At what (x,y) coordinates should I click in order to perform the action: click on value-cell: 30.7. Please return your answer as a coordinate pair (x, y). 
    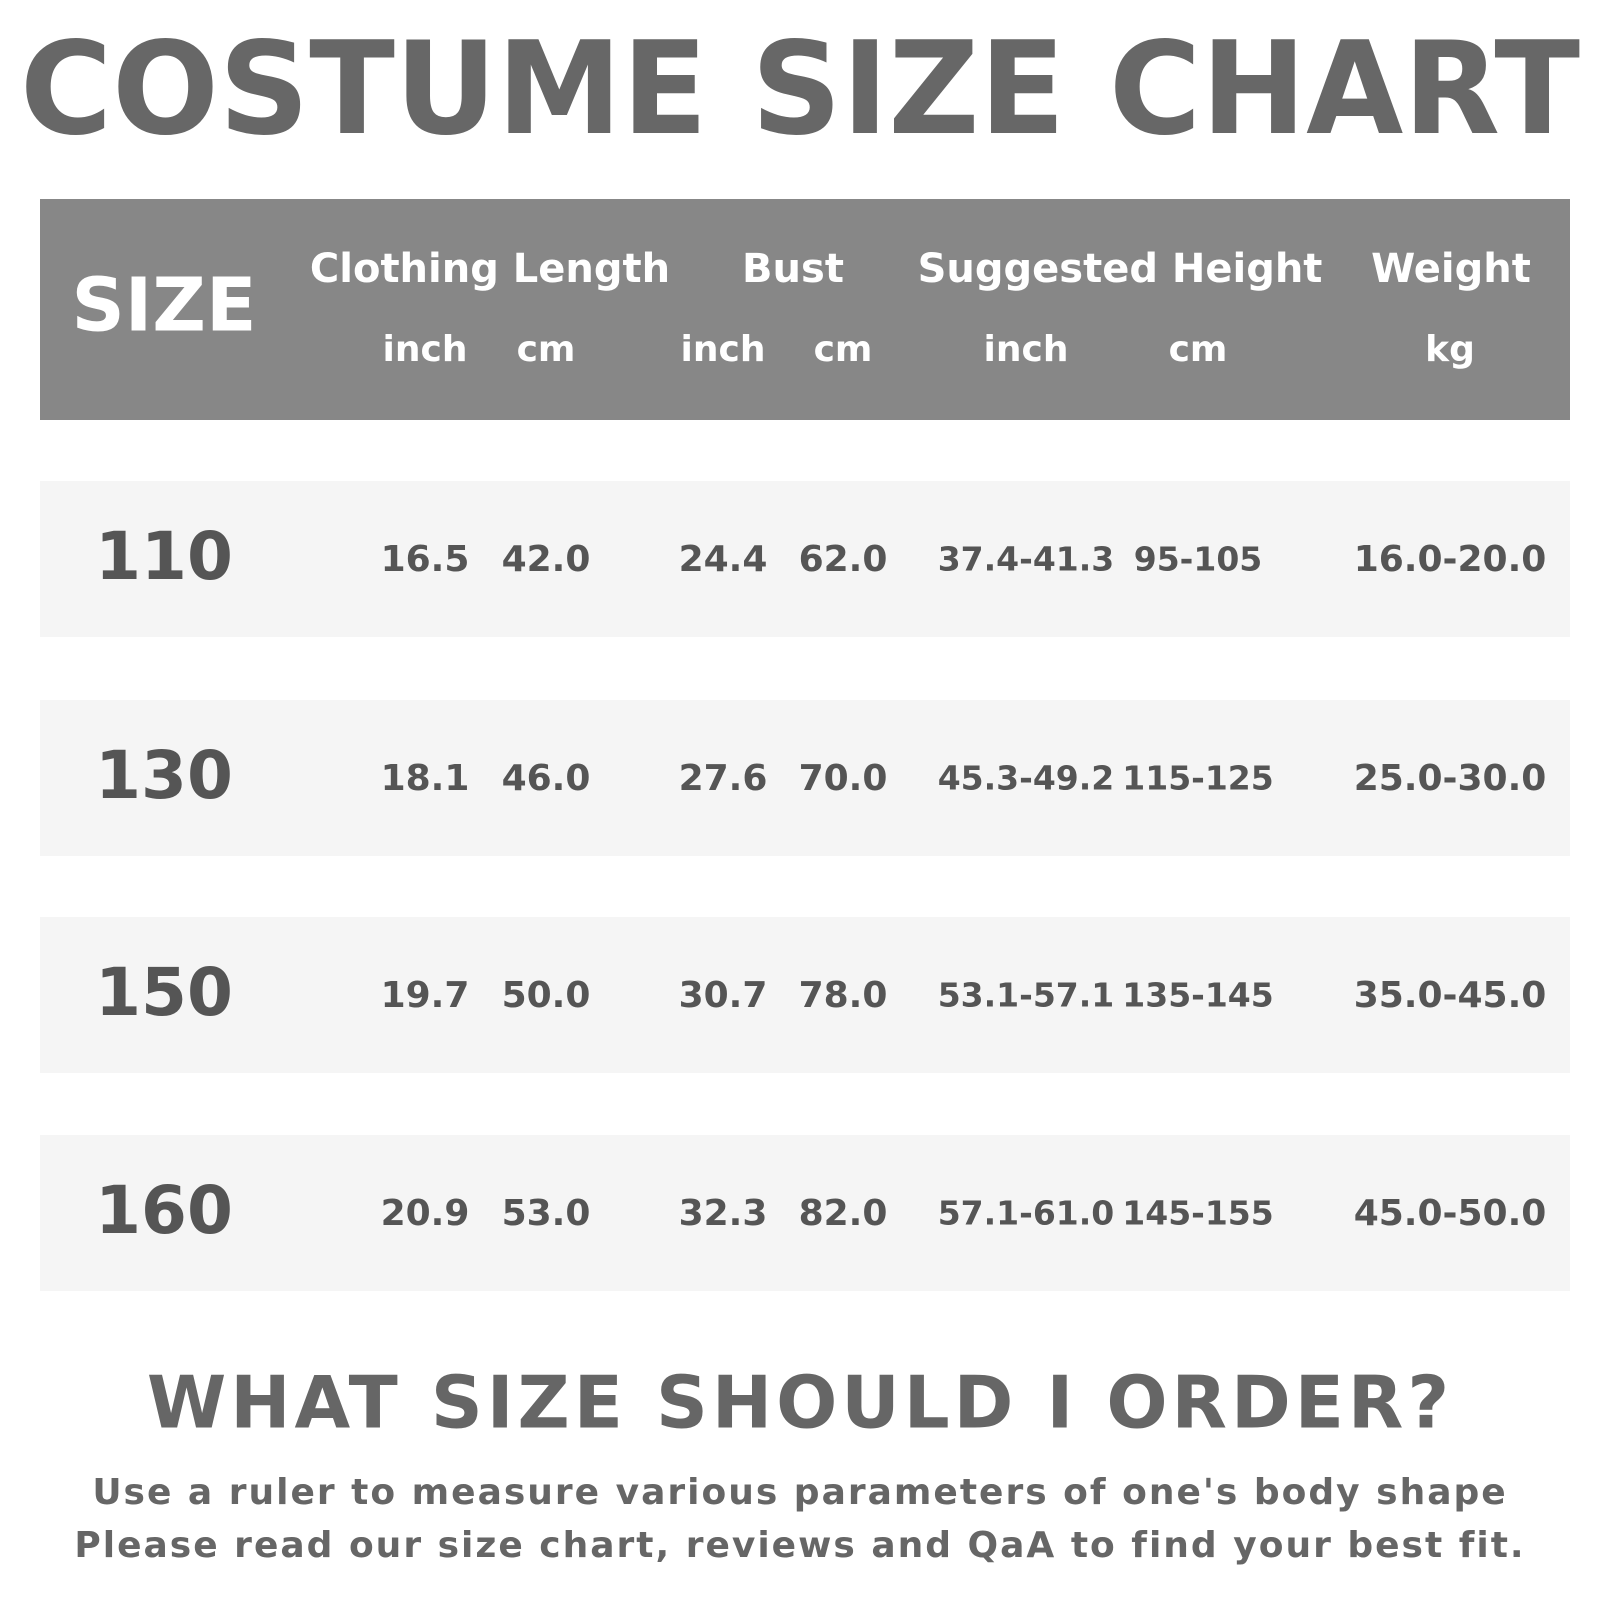
    Looking at the image, I should click on (723, 995).